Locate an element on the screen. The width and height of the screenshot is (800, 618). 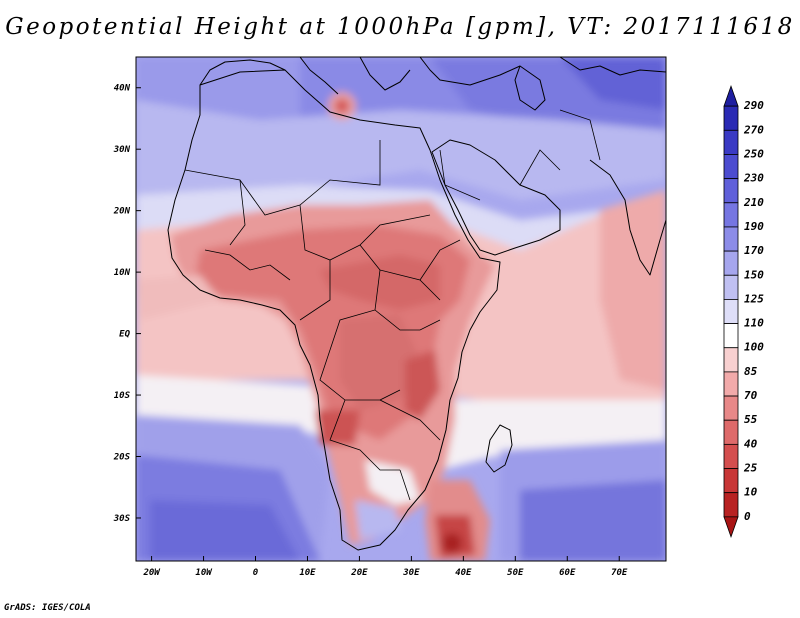
colorbar-label: 250 is located at coordinates (753, 153).